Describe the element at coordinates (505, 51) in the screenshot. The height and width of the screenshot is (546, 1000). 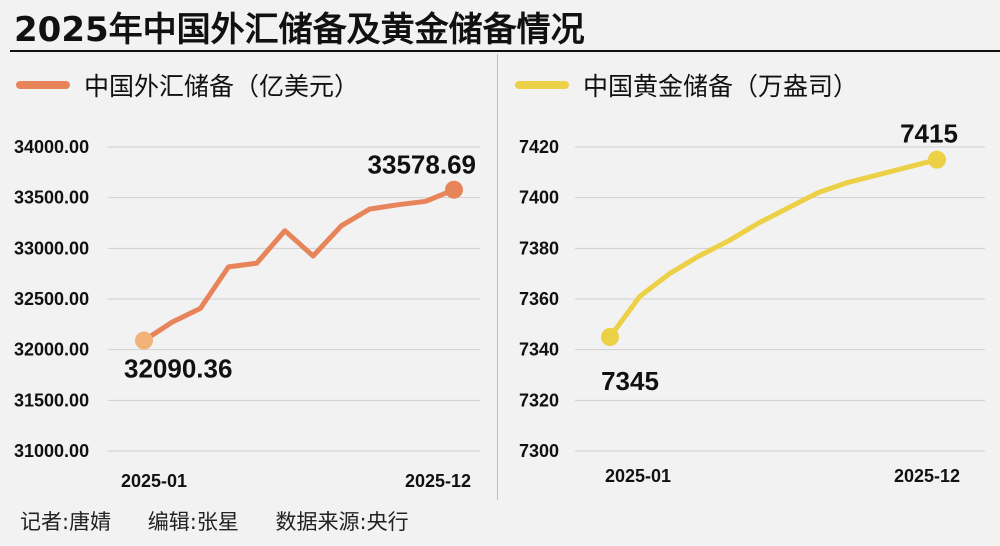
I see `title-rule` at that location.